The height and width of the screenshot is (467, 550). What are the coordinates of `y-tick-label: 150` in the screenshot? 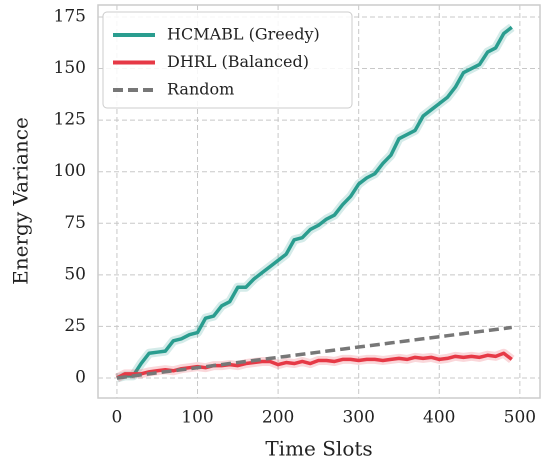 It's located at (70, 68).